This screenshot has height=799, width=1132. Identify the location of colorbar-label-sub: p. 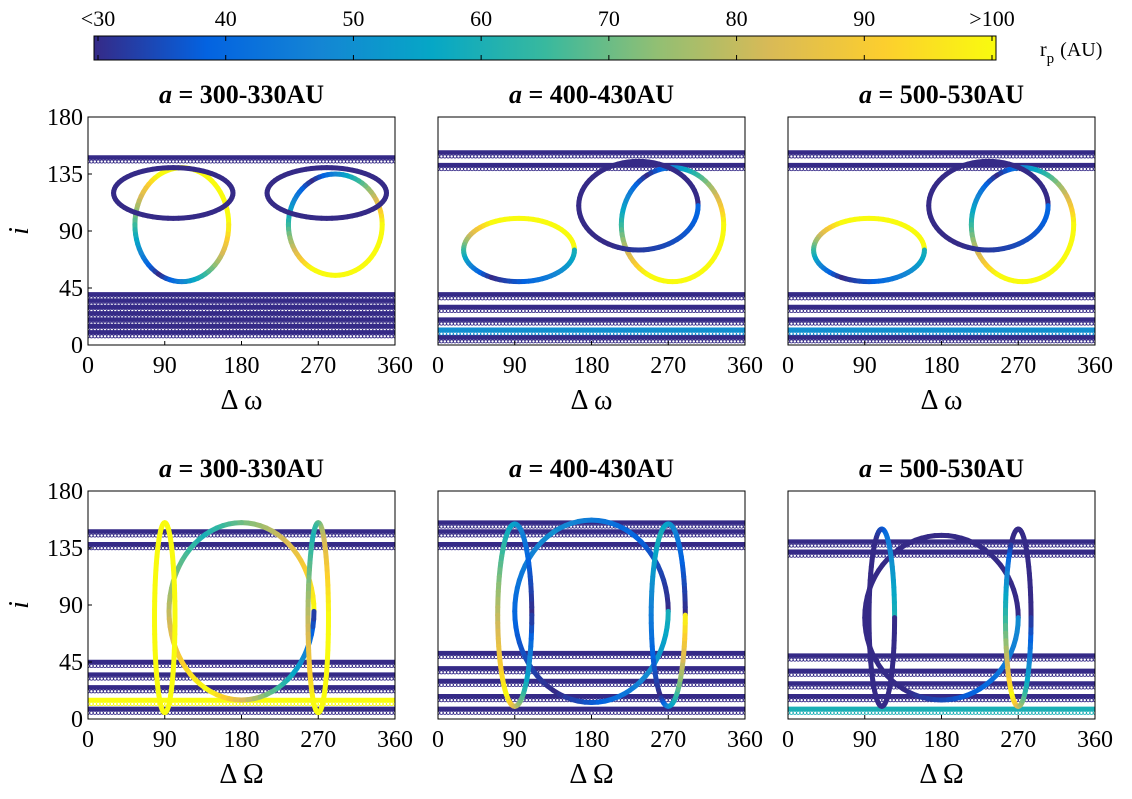
(1051, 59).